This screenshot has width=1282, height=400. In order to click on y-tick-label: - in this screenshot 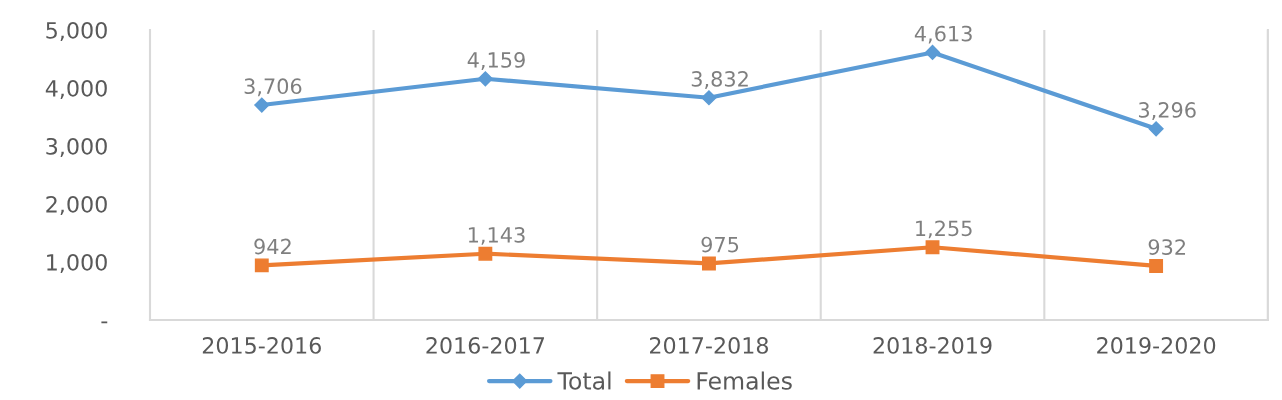, I will do `click(104, 322)`.